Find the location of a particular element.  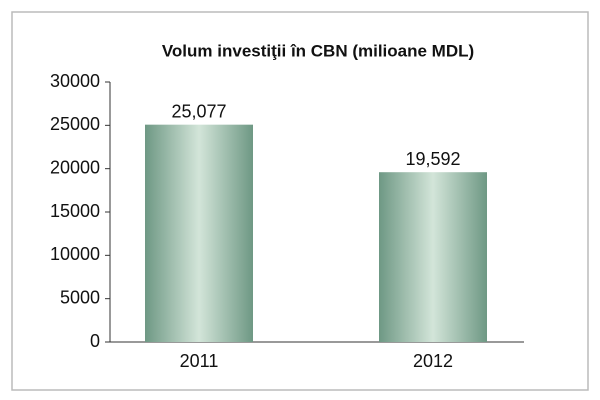

chart-title: Volum investiţii în CBN (milioane MDL) is located at coordinates (318, 50).